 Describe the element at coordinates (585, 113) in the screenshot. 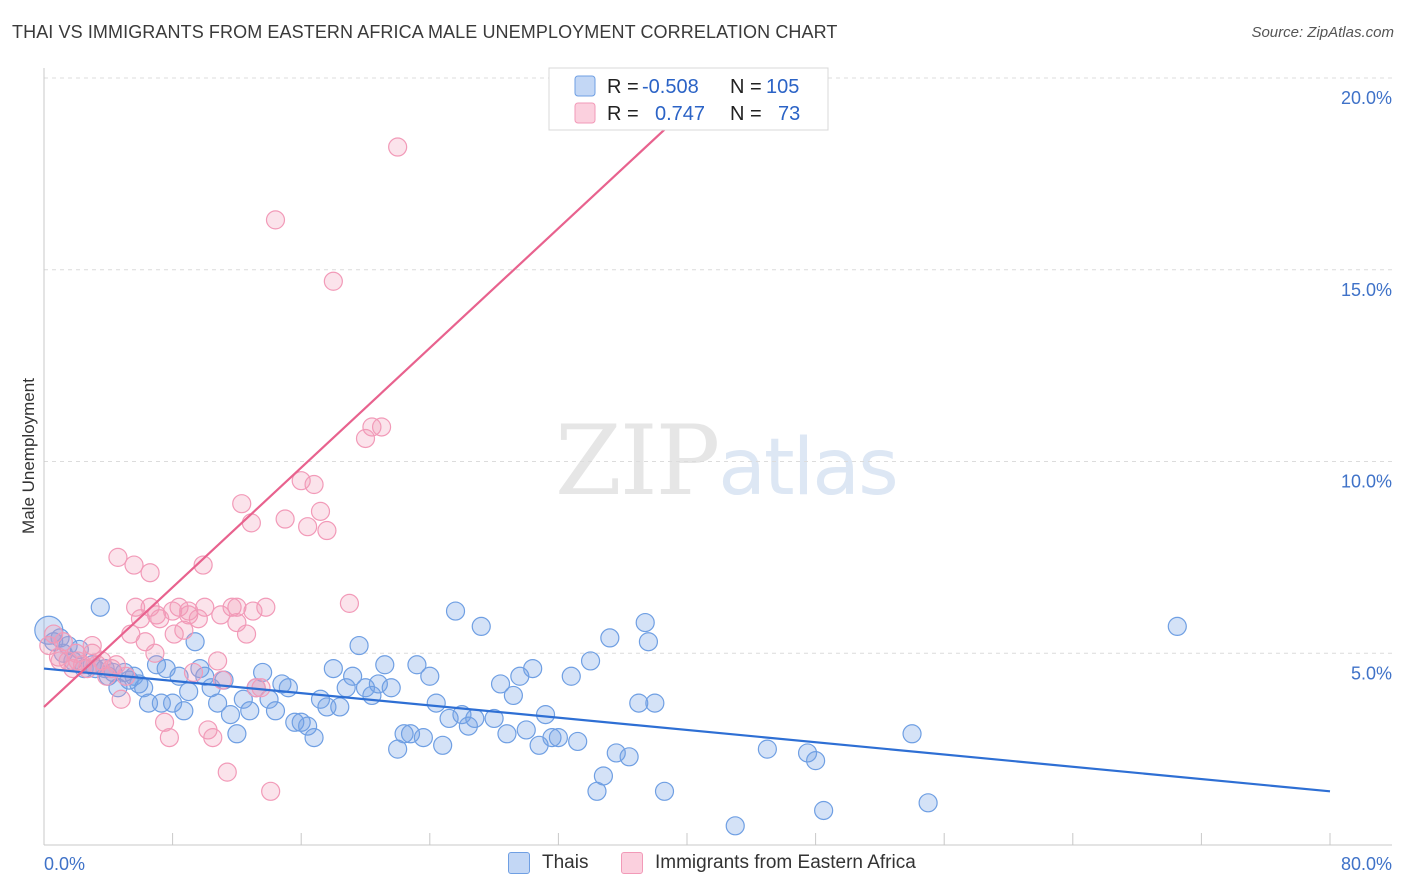

I see `legend-swatch-eastern-africa` at that location.